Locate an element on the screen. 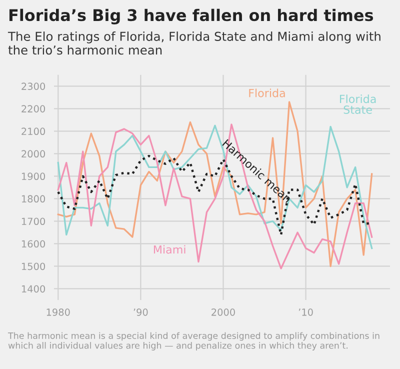  y-tick-label: 1800 is located at coordinates (34, 199).